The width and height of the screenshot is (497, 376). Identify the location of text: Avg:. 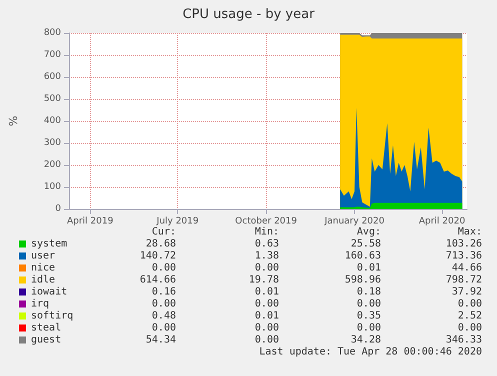
(368, 232).